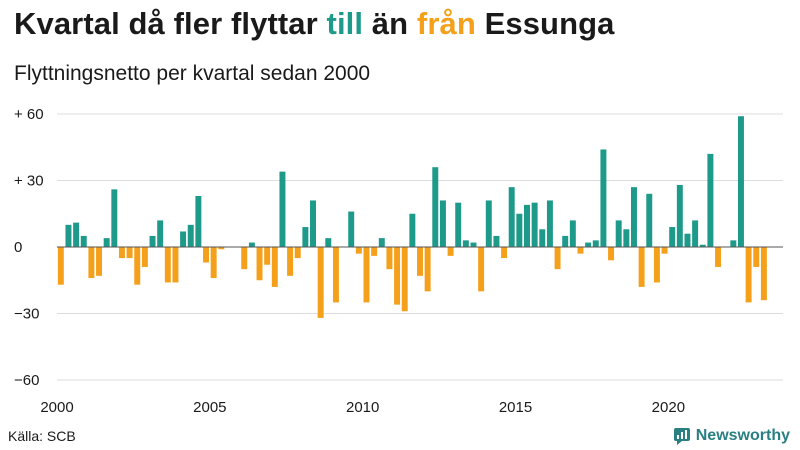 Image resolution: width=800 pixels, height=450 pixels. What do you see at coordinates (374, 251) in the screenshot?
I see `bar-q42` at bounding box center [374, 251].